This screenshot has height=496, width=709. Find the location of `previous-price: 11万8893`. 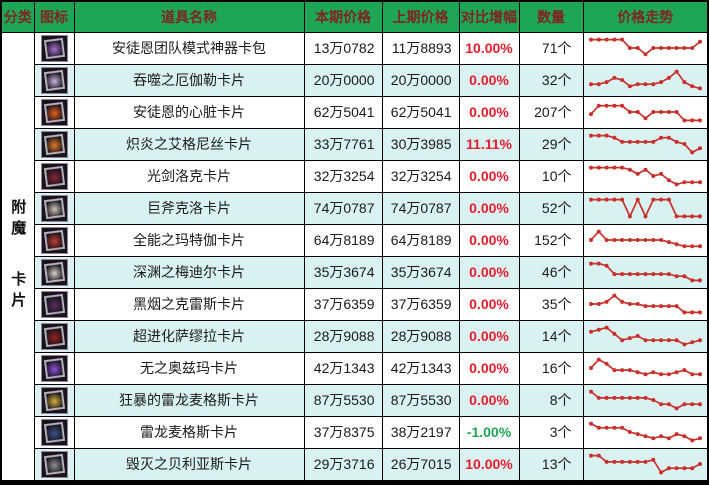

previous-price: 11万8893 is located at coordinates (420, 48).